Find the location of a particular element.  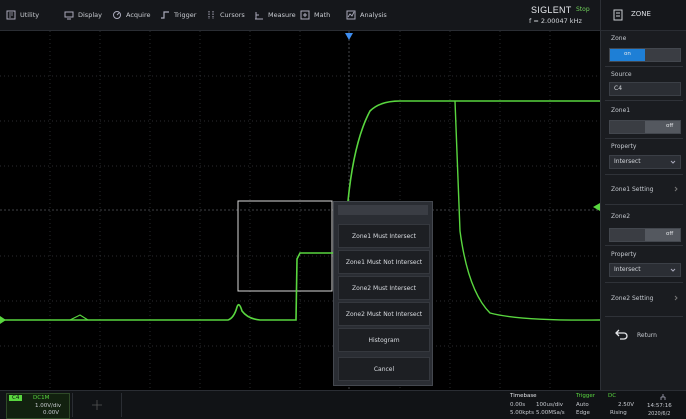

timebase-points: 5.00kpts is located at coordinates (522, 413).